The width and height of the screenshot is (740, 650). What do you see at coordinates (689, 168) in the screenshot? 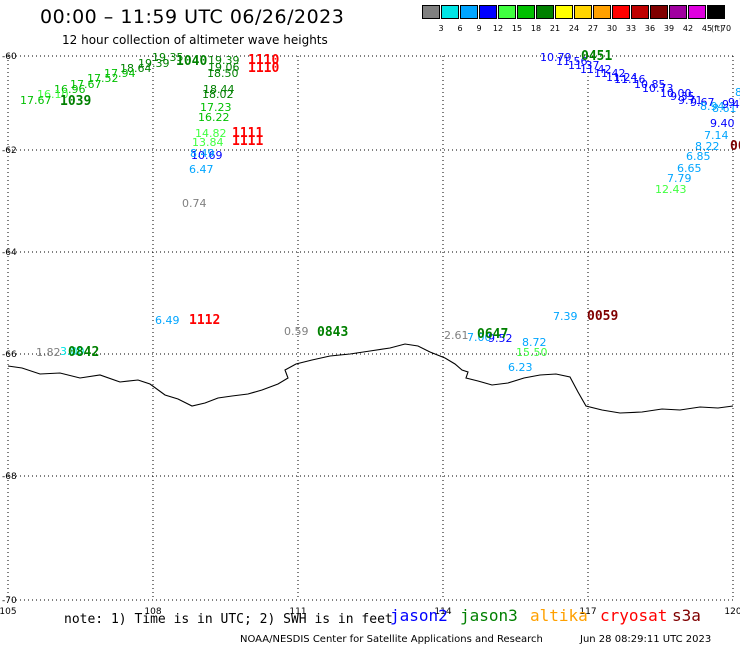
I see `wave-height-label: 6.65` at bounding box center [689, 168].